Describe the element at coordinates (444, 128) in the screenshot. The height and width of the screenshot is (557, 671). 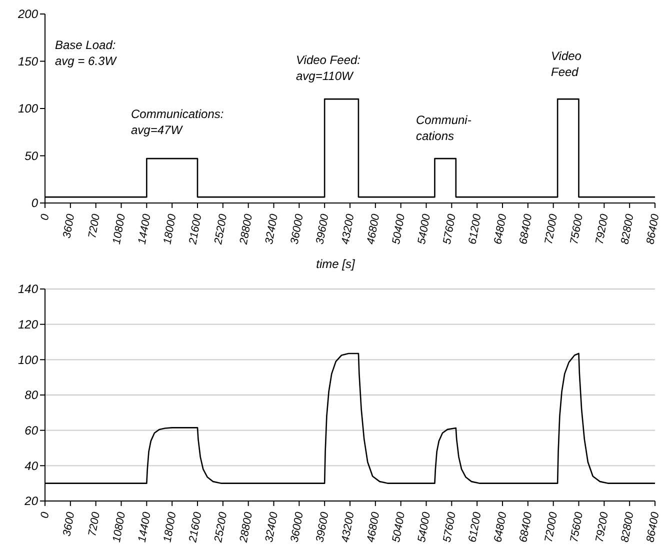
I see `annotation: Communi- cations` at that location.